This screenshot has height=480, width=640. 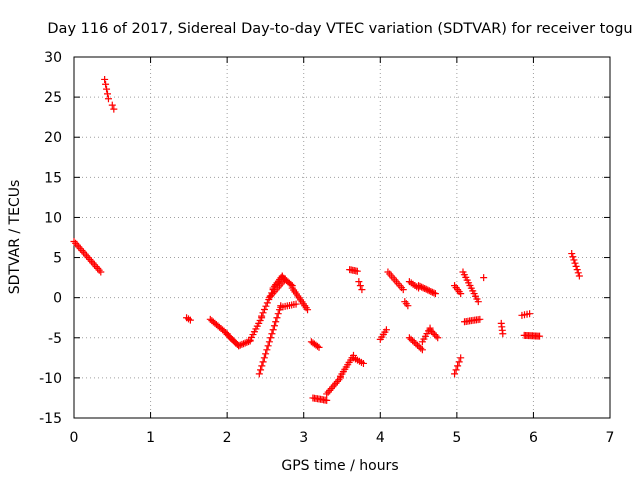 What do you see at coordinates (74, 438) in the screenshot?
I see `x-tick-label: 0` at bounding box center [74, 438].